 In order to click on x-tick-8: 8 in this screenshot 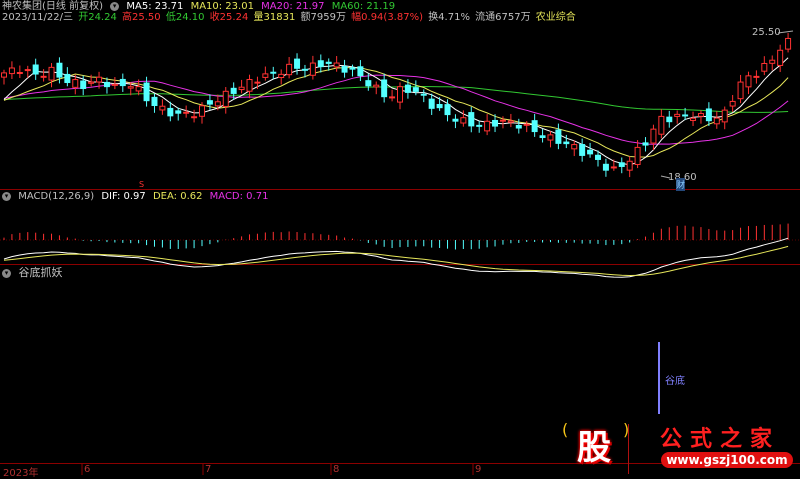, I will do `click(336, 469)`.